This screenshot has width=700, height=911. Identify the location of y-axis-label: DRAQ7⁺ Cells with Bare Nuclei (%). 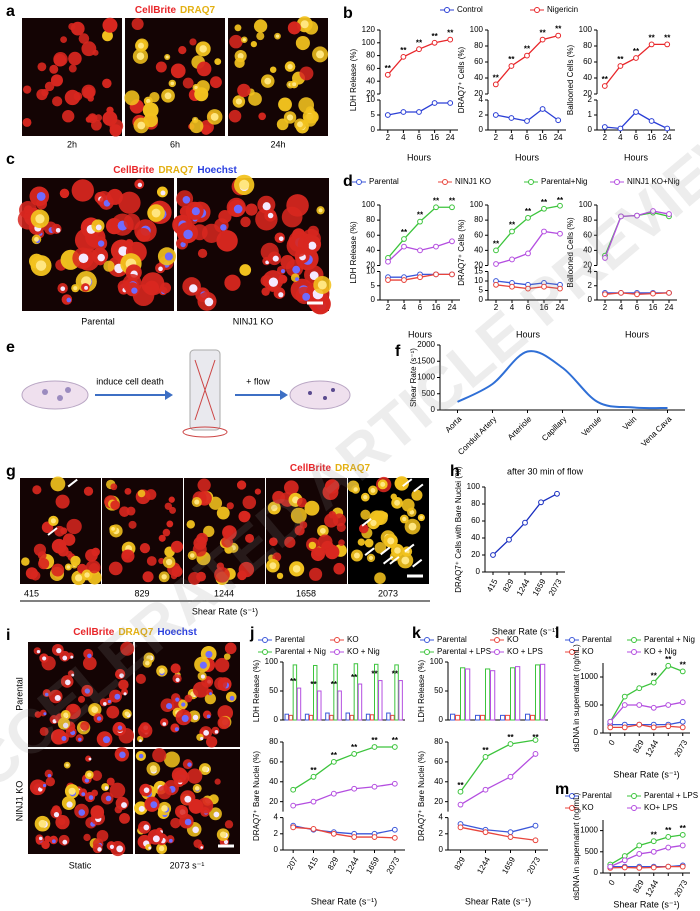
(458, 529).